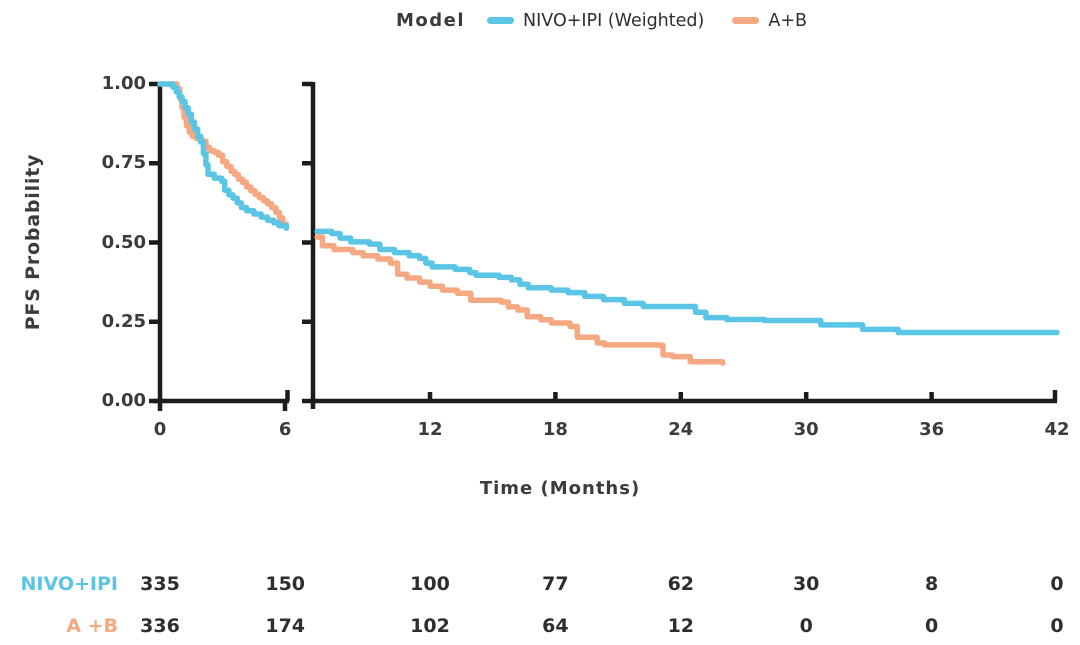 The width and height of the screenshot is (1080, 645). What do you see at coordinates (555, 429) in the screenshot?
I see `x-tick-label: 18` at bounding box center [555, 429].